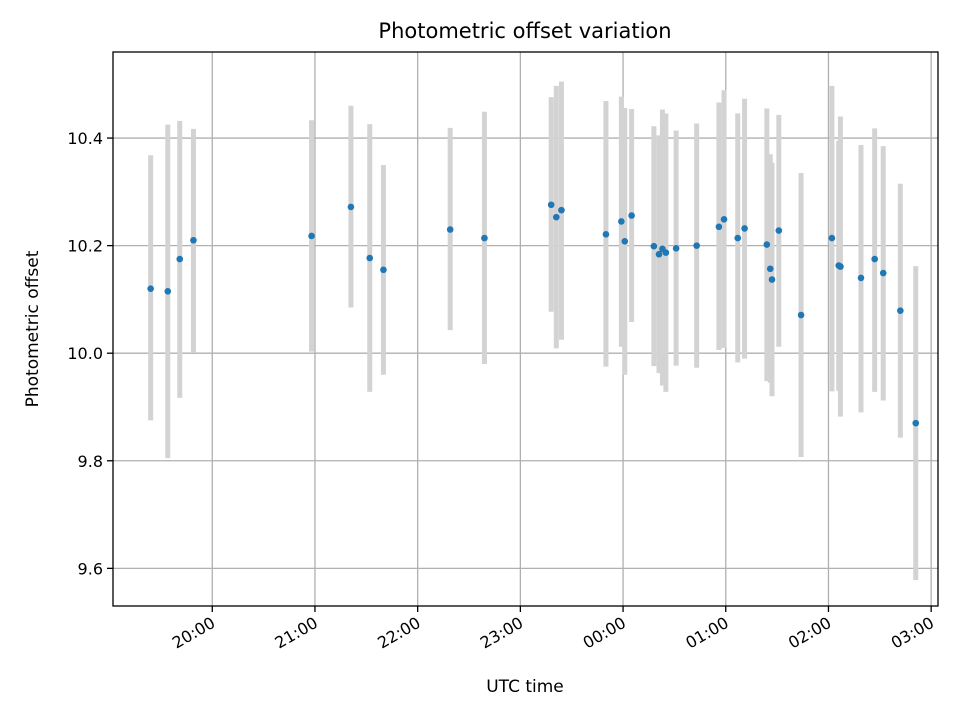 This screenshot has width=960, height=720. I want to click on y-tick-label: 9.8, so click(90, 461).